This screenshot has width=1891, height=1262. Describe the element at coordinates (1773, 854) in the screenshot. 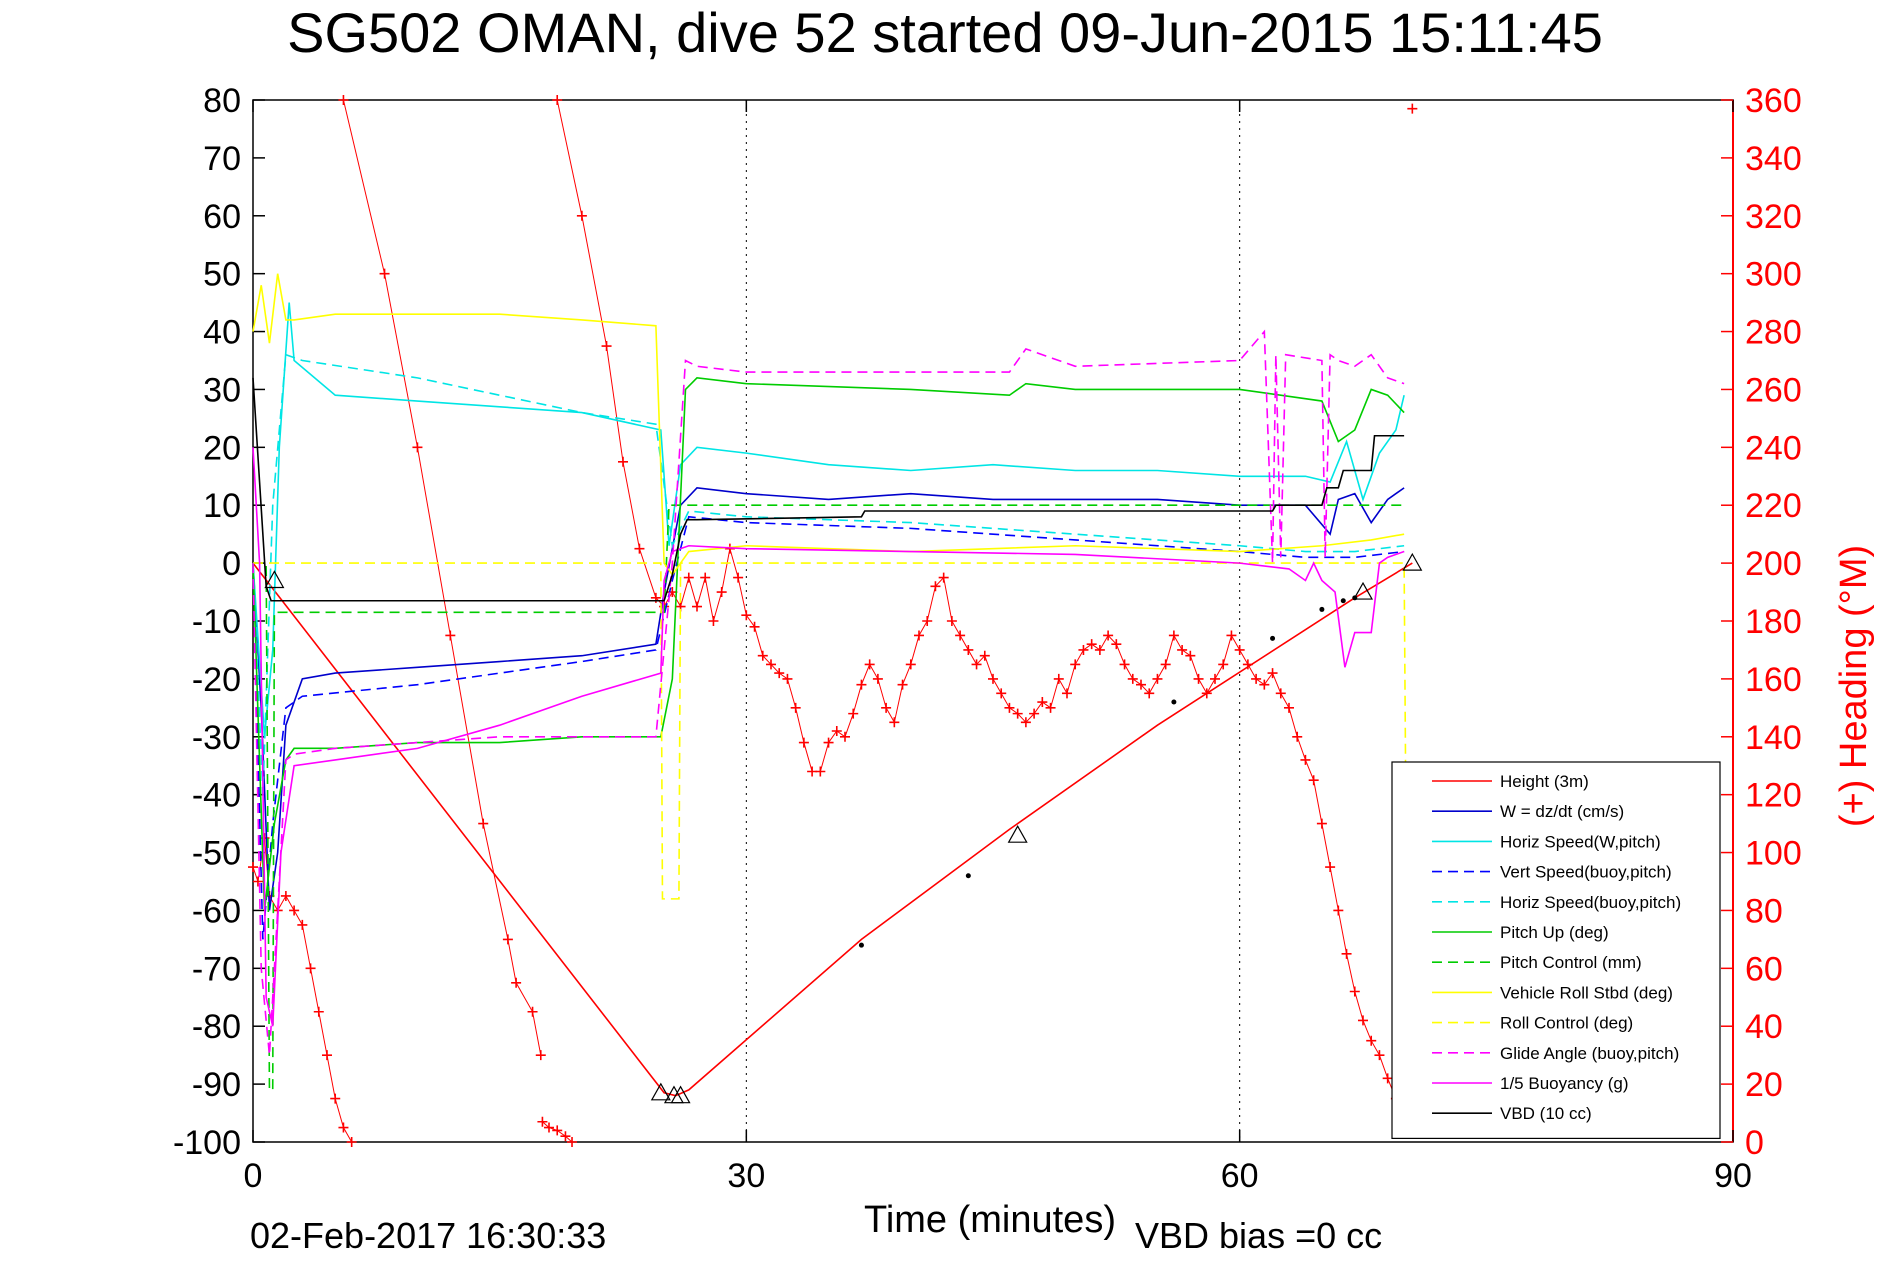

I see `right-tick-label: 100` at that location.